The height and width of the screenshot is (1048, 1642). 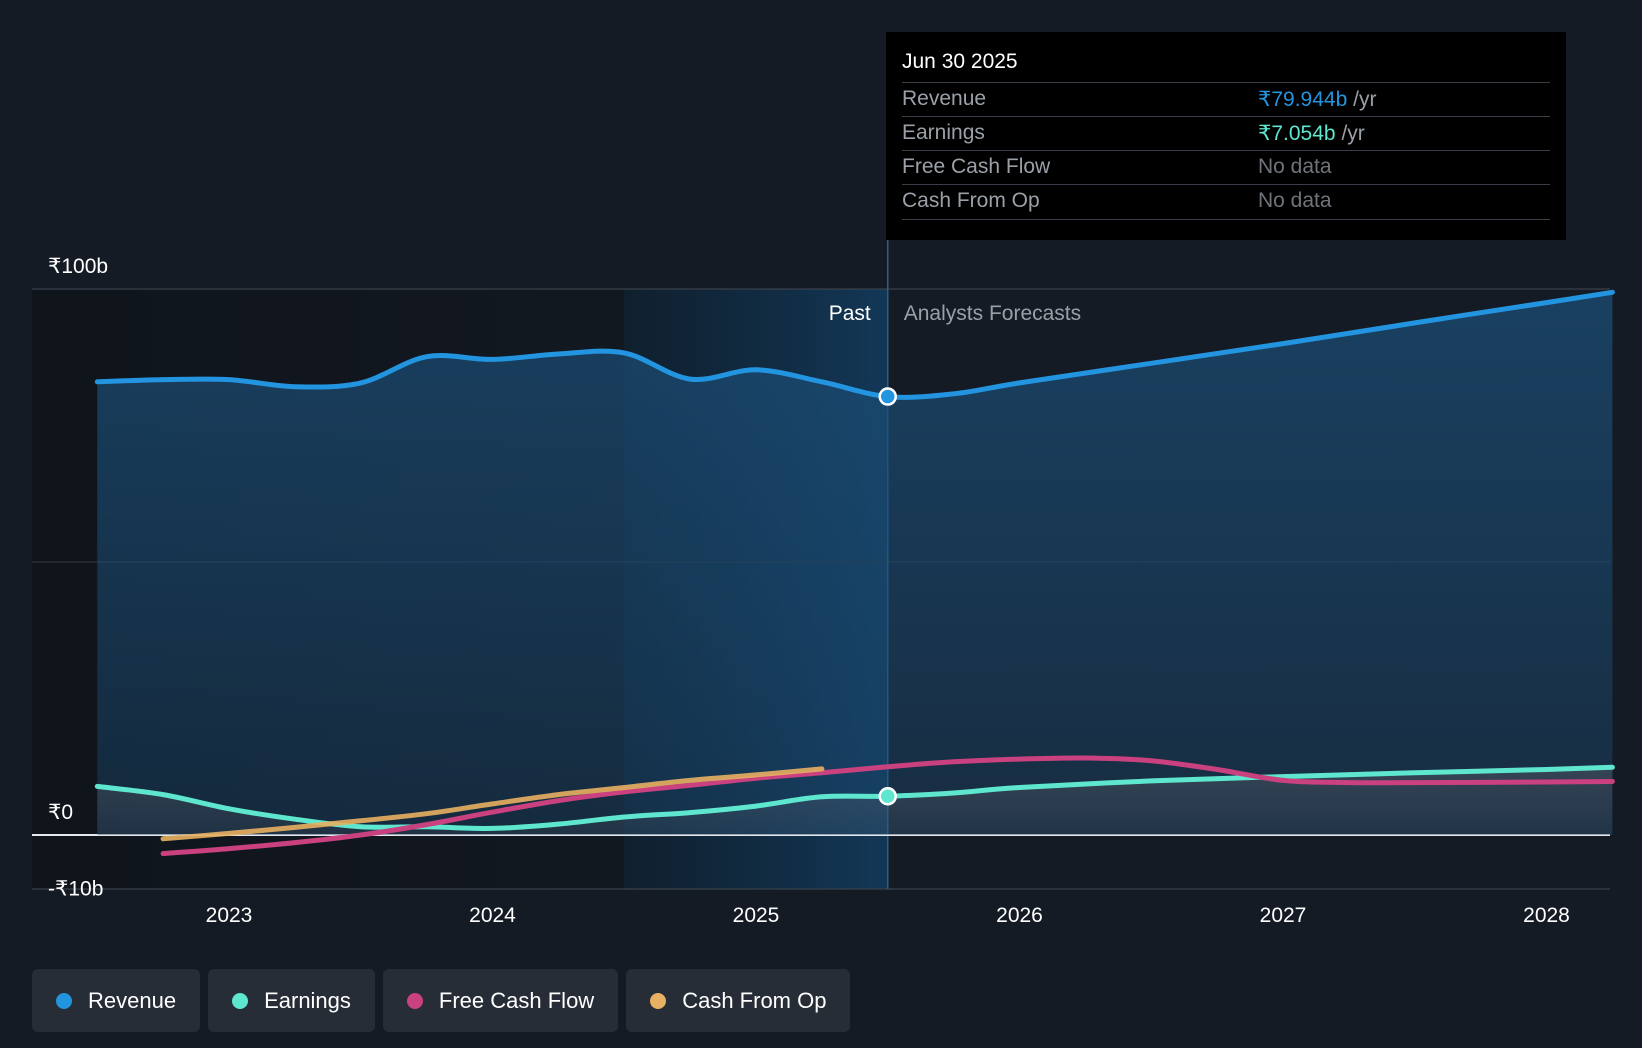 I want to click on series-line-fcf, so click(x=887, y=806).